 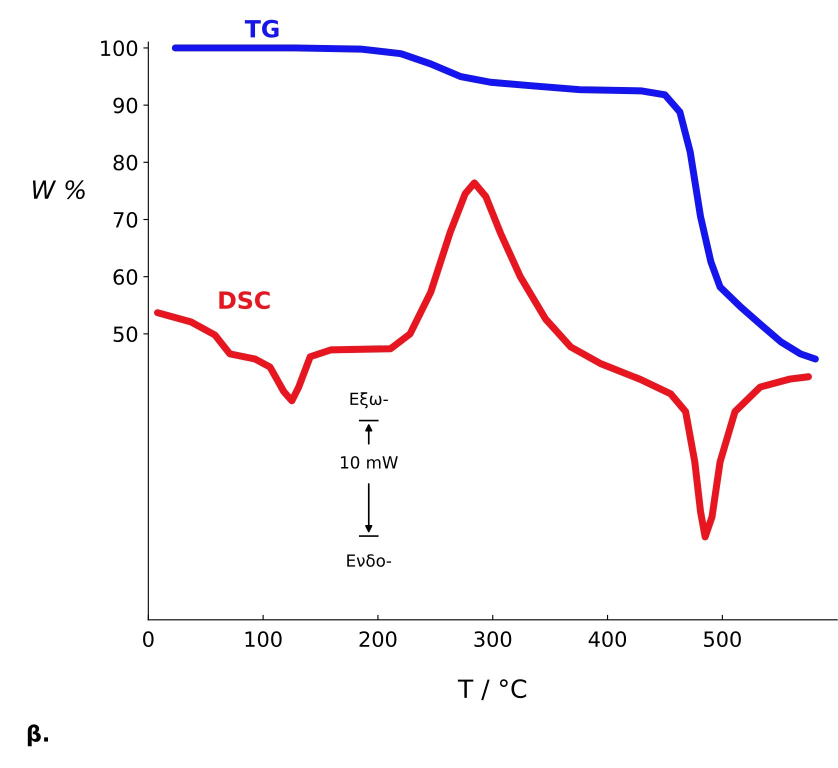 I want to click on annotation: Εξω-, so click(x=369, y=400).